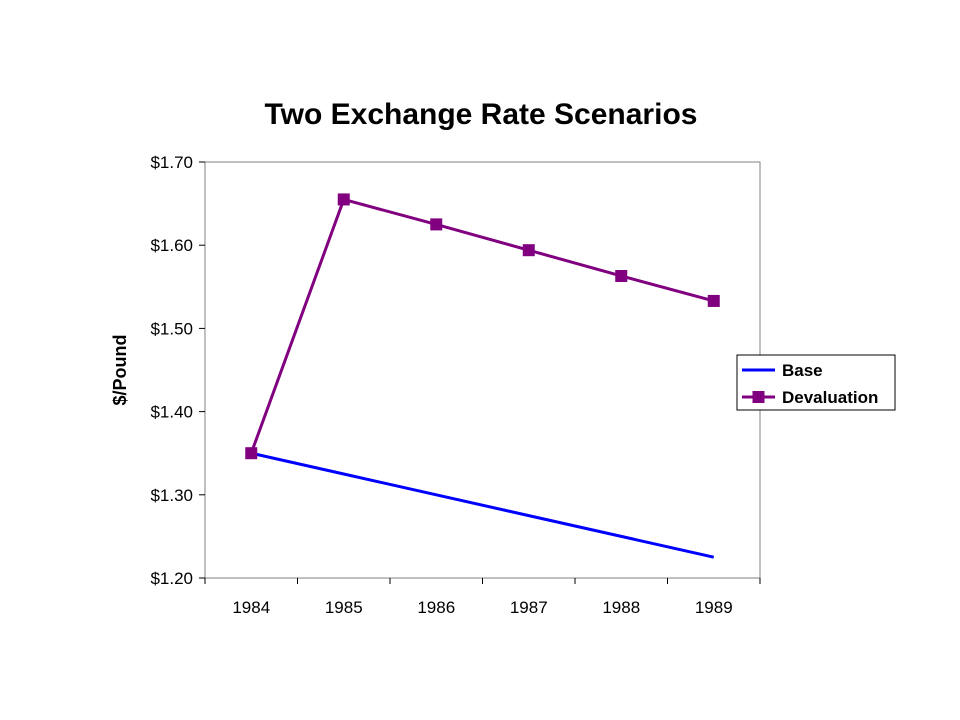 This screenshot has width=960, height=720. Describe the element at coordinates (816, 382) in the screenshot. I see `legend: Base Devaluation` at that location.